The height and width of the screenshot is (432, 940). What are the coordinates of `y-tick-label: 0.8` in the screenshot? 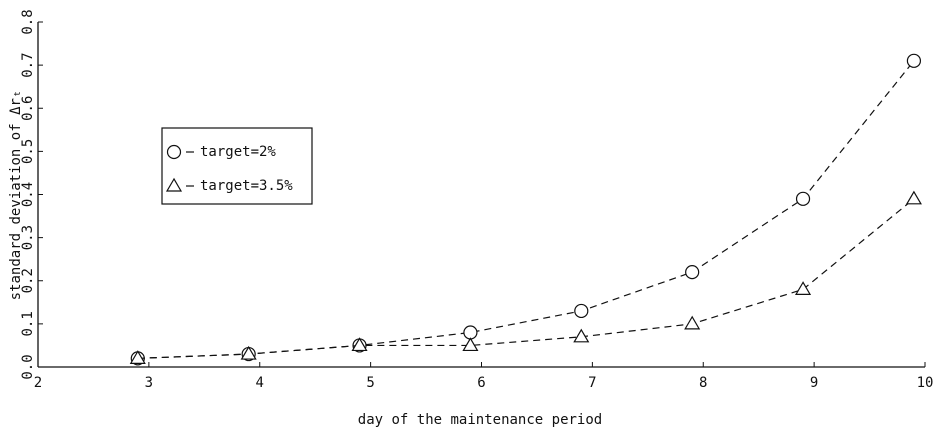 It's located at (28, 21).